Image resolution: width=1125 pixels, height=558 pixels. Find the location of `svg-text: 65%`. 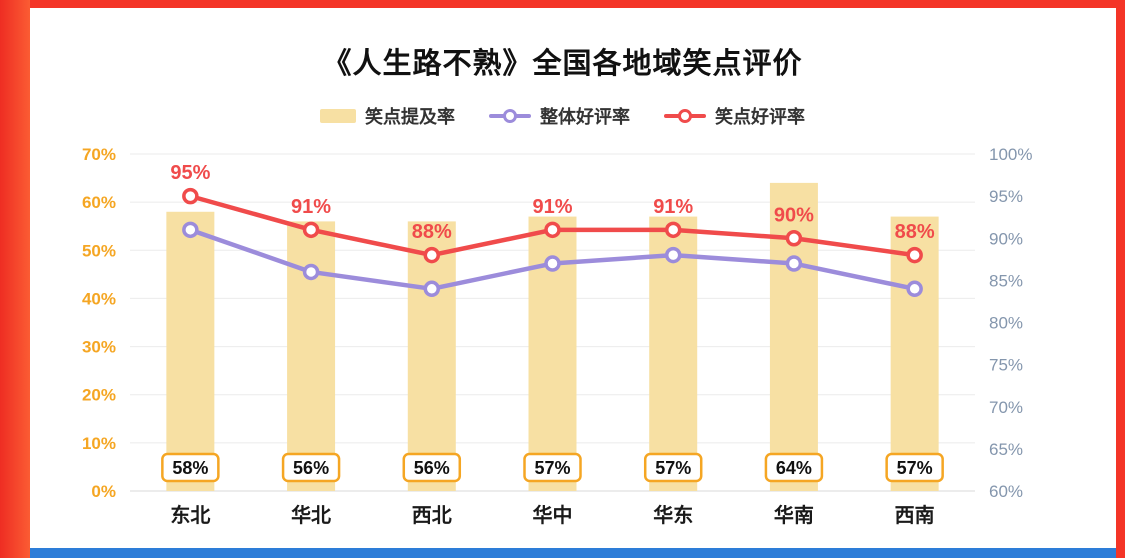

svg-text: 65% is located at coordinates (1006, 449).